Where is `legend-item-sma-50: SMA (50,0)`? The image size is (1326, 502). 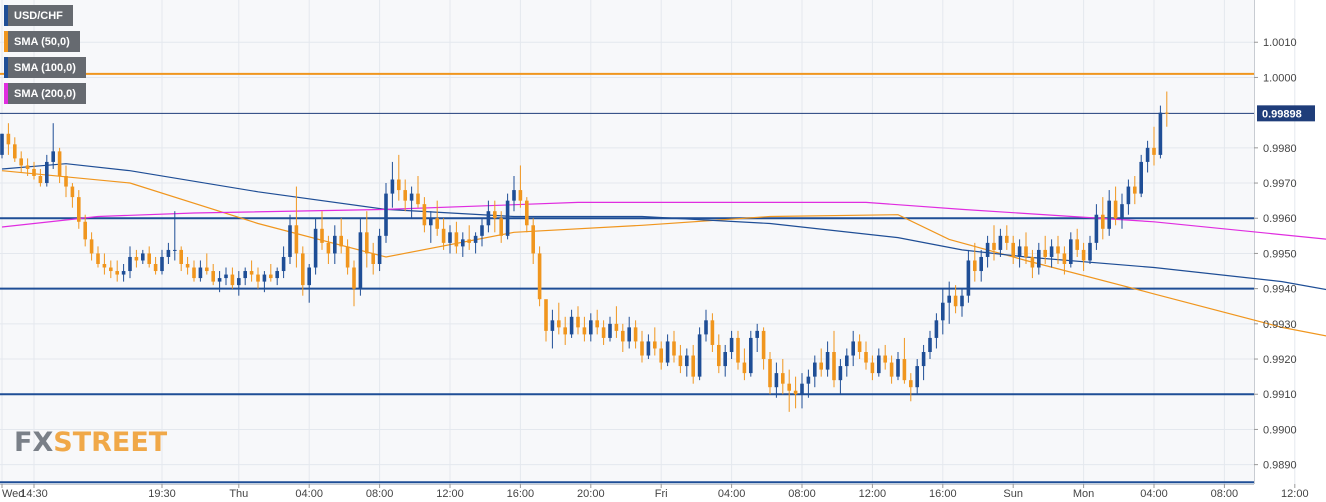 legend-item-sma-50: SMA (50,0) is located at coordinates (45, 41).